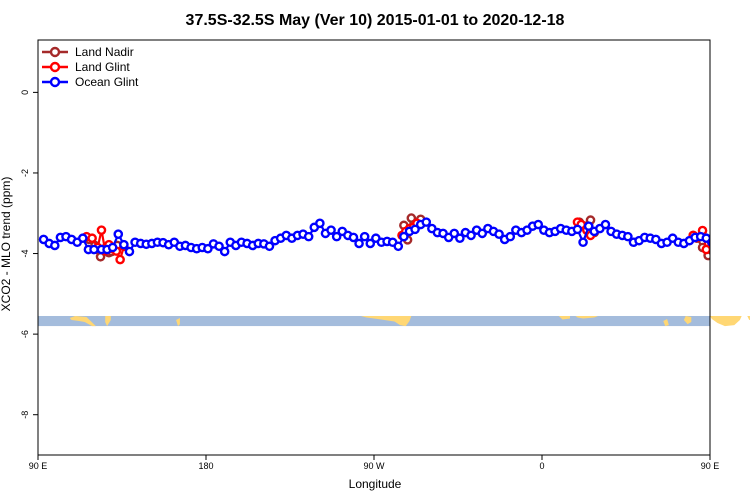 This screenshot has height=500, width=750. What do you see at coordinates (25, 173) in the screenshot?
I see `y-tick-label: -2` at bounding box center [25, 173].